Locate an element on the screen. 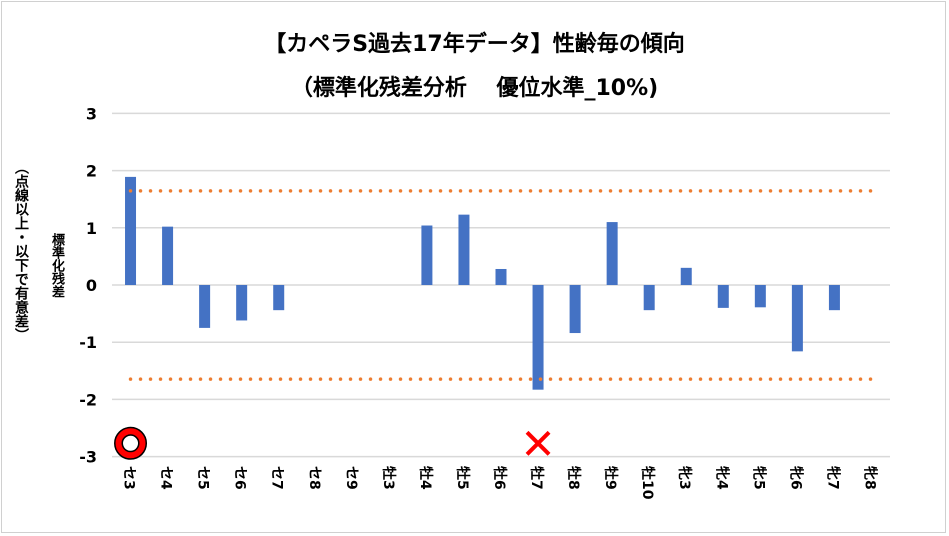 Image resolution: width=949 pixels, height=536 pixels. y-tick-label: -3 is located at coordinates (88, 457).